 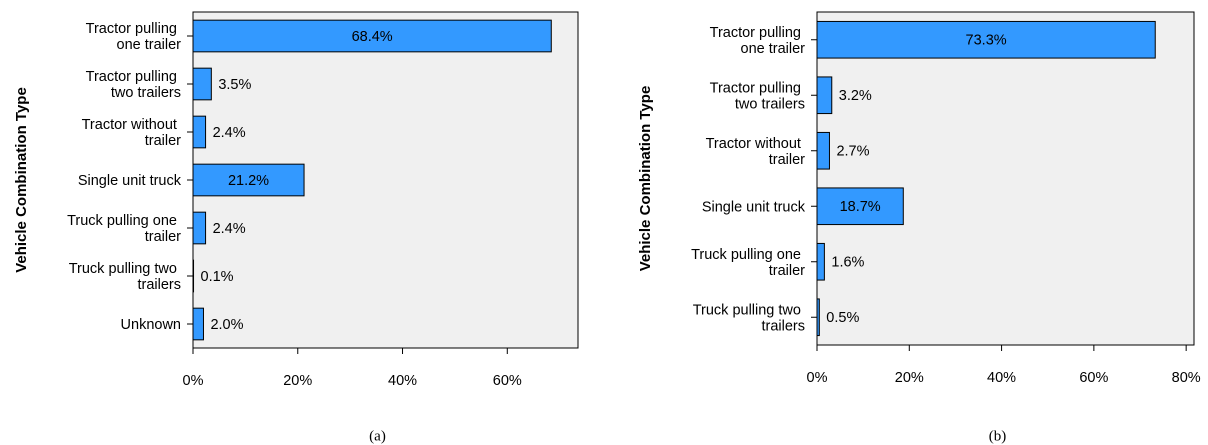 What do you see at coordinates (855, 96) in the screenshot?
I see `value-label: 3.2%` at bounding box center [855, 96].